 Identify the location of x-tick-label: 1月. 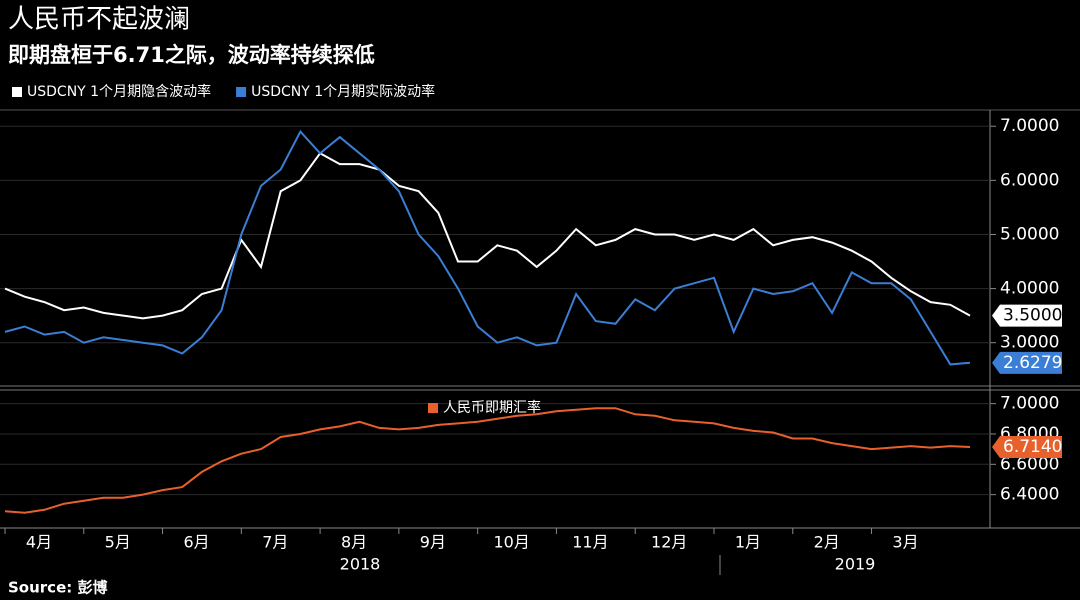
(748, 542).